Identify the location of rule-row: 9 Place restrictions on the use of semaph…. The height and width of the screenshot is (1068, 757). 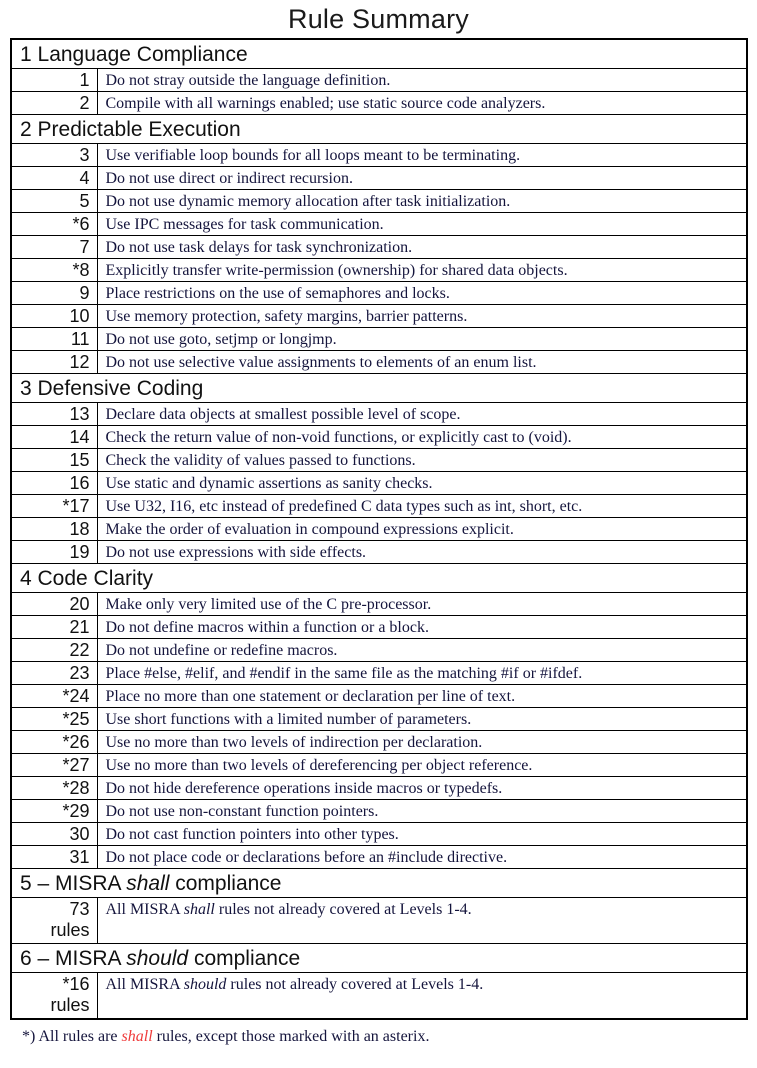
(379, 293).